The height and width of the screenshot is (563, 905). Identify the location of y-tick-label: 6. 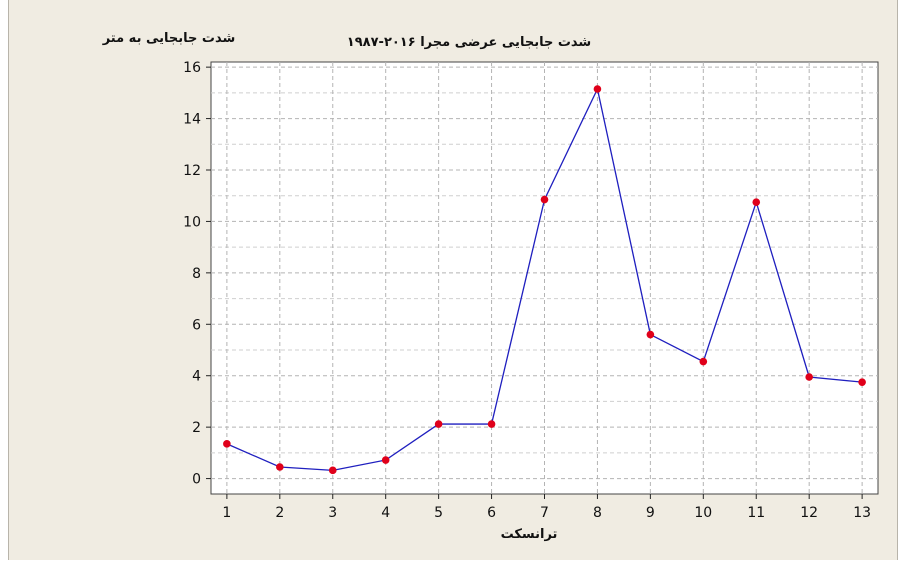
(196, 325).